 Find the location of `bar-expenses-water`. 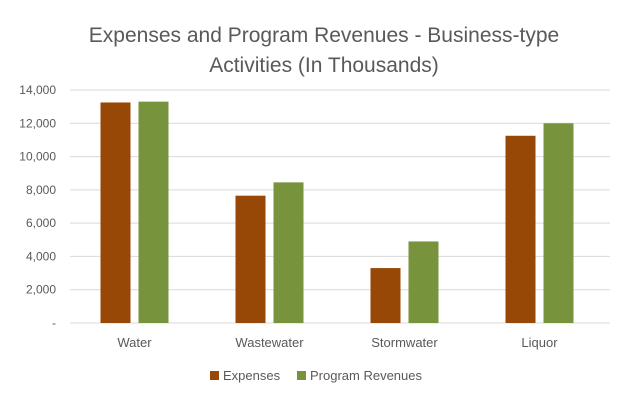

bar-expenses-water is located at coordinates (115, 212).